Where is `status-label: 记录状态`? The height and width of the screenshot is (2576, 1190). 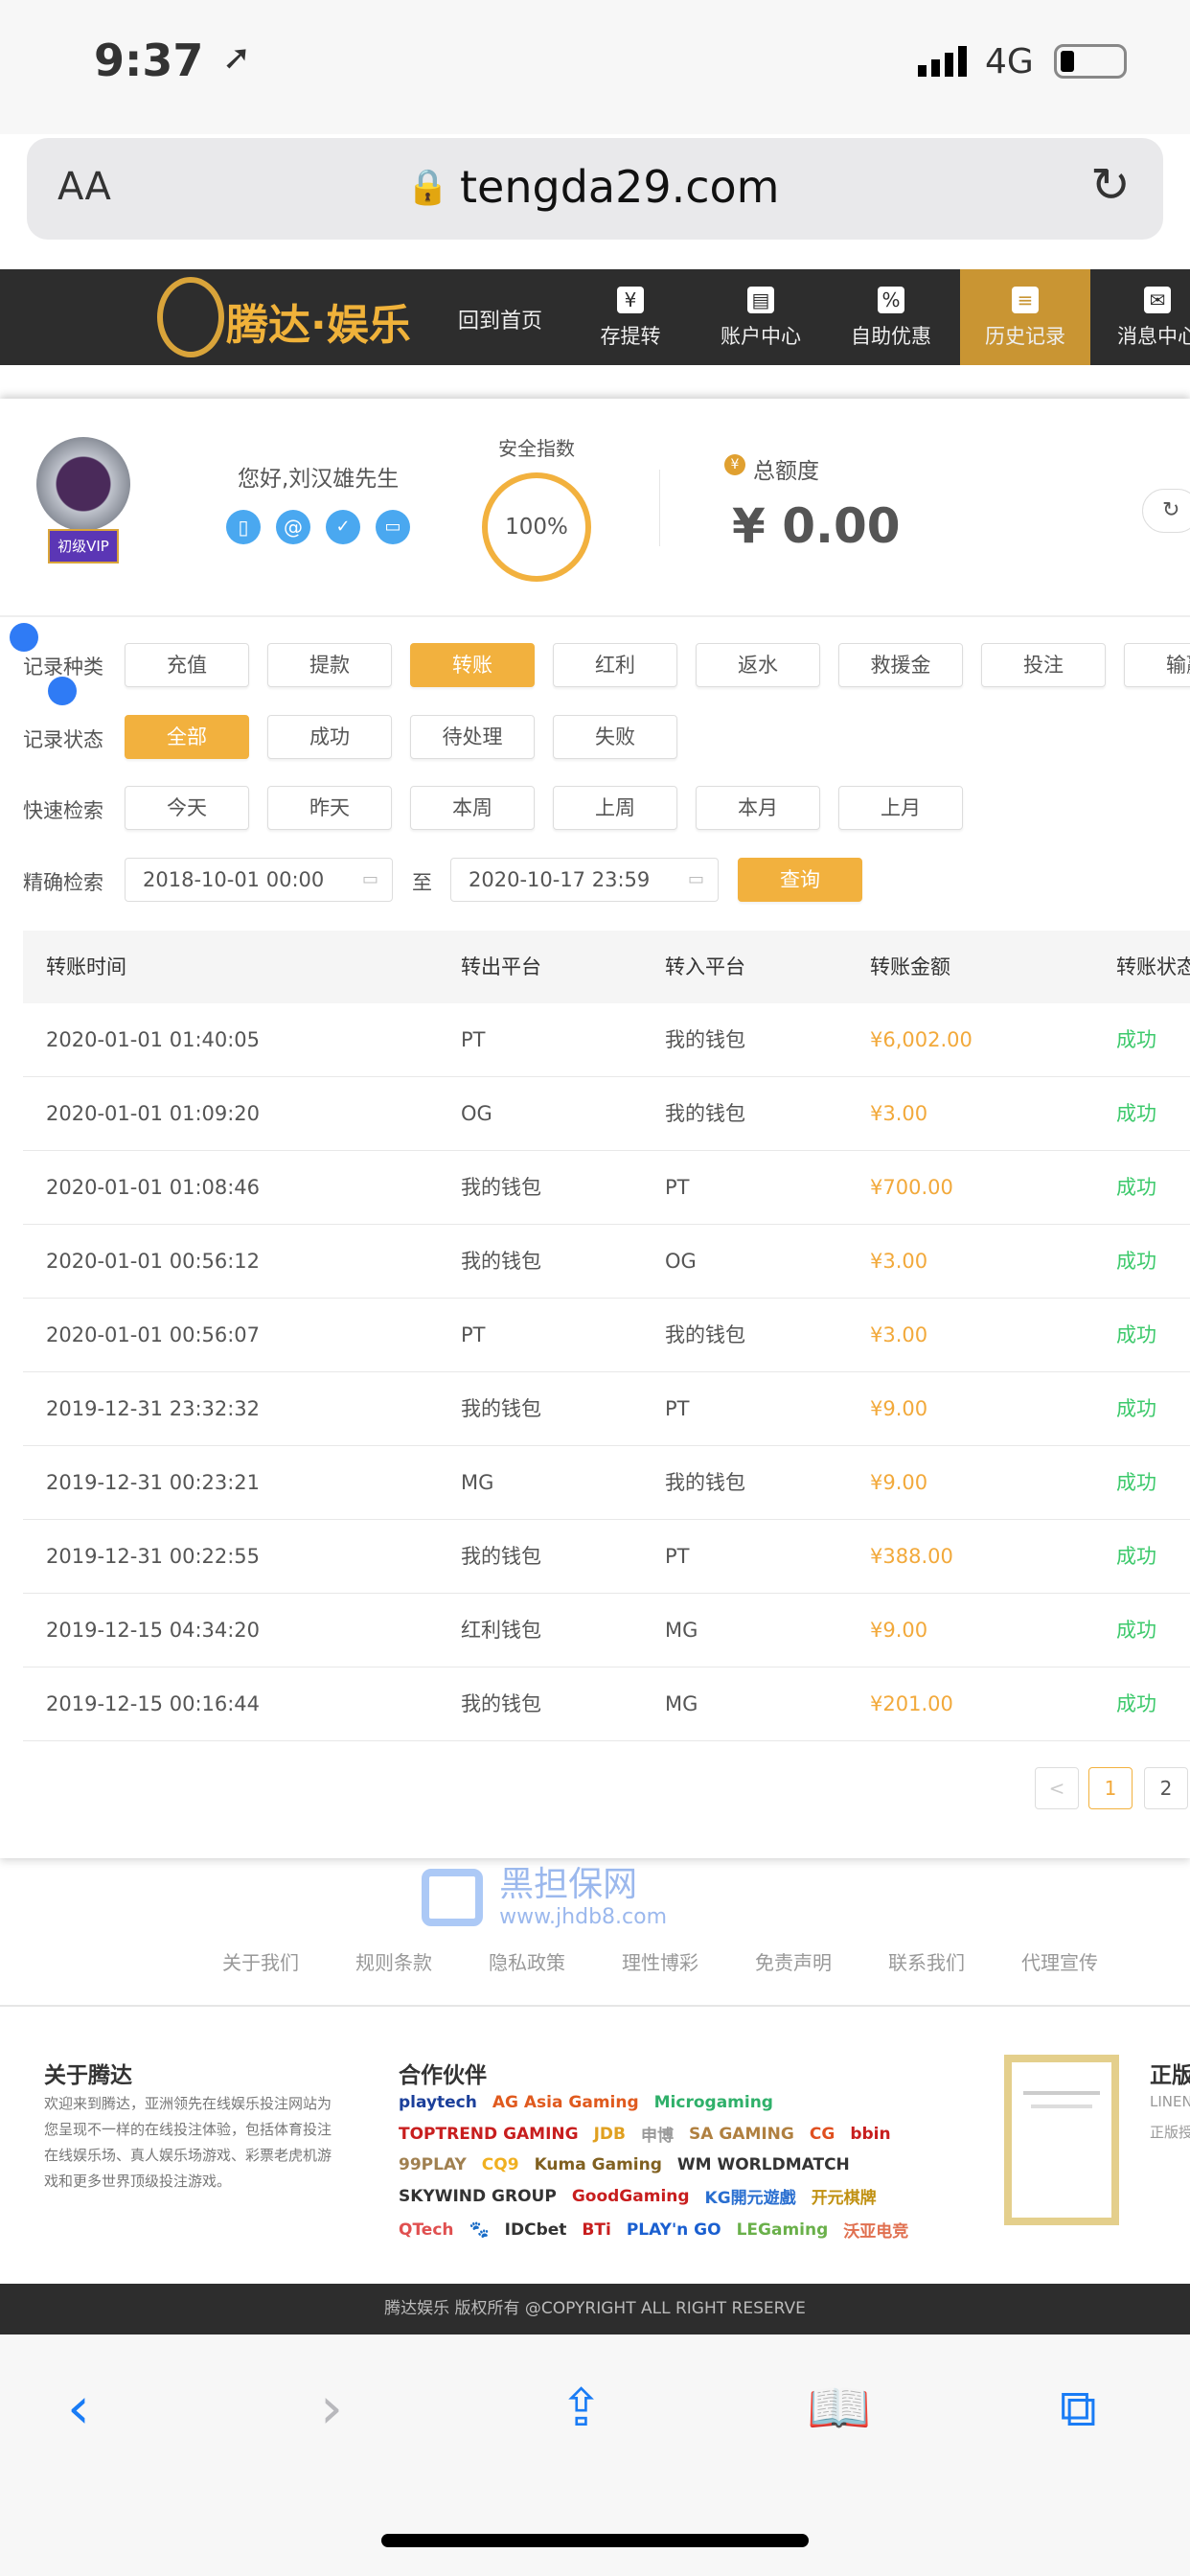
status-label: 记录状态 is located at coordinates (63, 739).